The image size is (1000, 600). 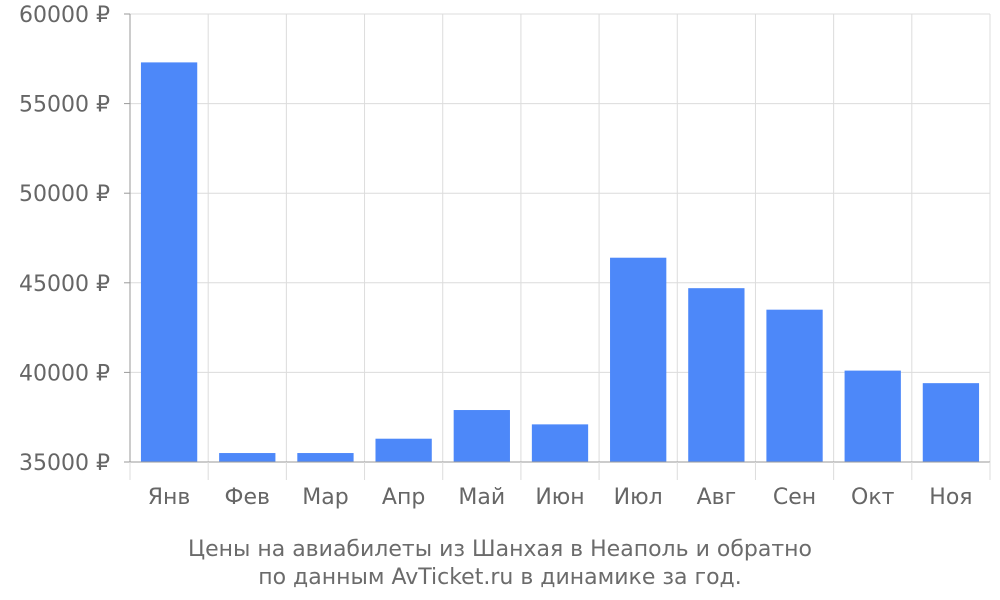 I want to click on x-tick-label: Май, so click(x=481, y=497).